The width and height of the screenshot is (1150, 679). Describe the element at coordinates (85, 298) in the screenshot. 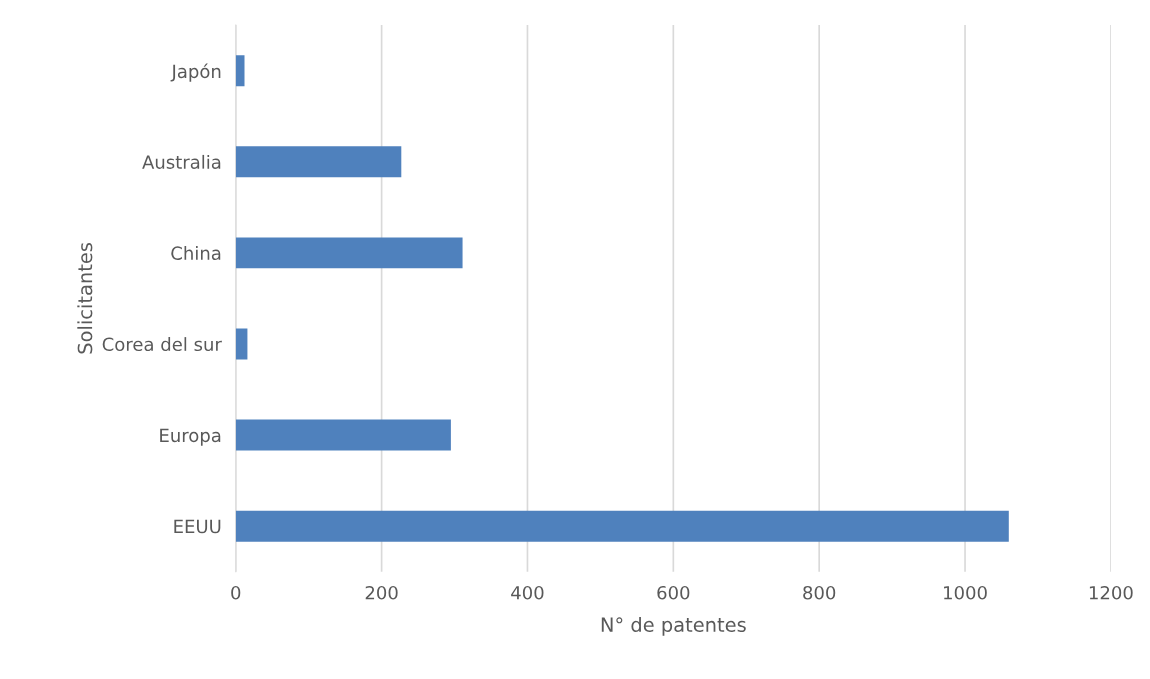

I see `y-axis-title: Solicitantes` at that location.